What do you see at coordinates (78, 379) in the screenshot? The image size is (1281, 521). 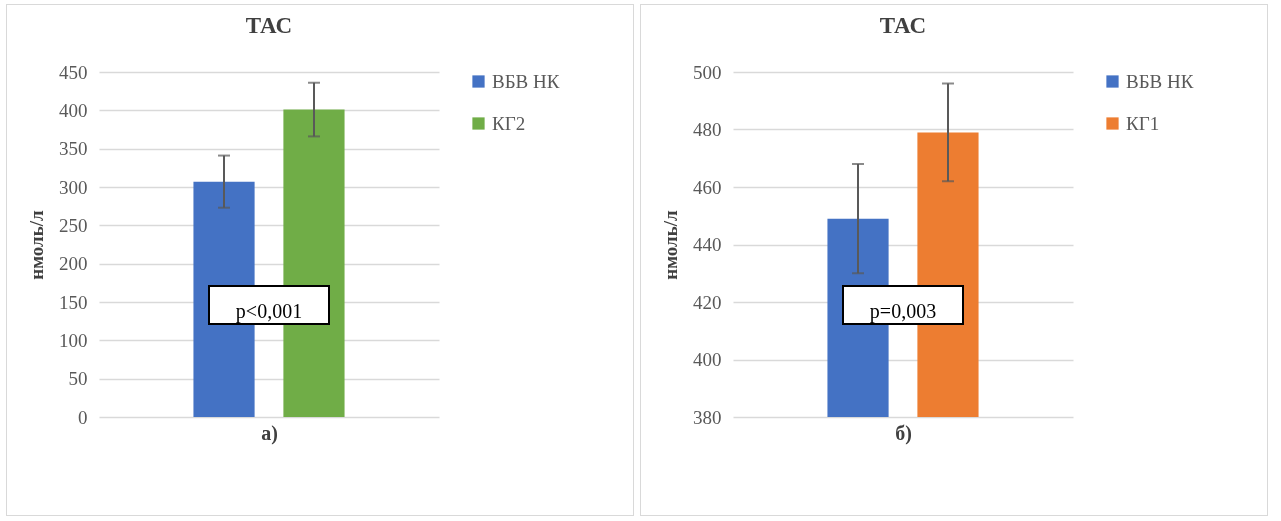 I see `y-tick-label: 50` at bounding box center [78, 379].